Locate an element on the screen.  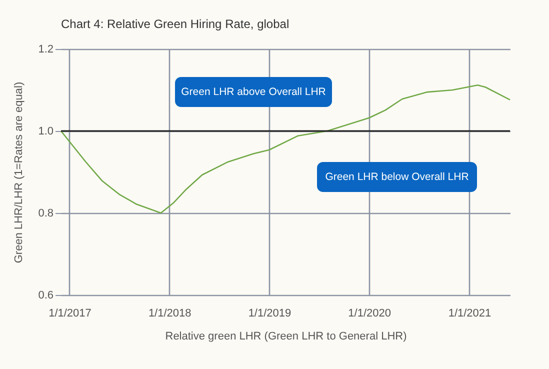
y-tick-label: 1.0 is located at coordinates (46, 132).